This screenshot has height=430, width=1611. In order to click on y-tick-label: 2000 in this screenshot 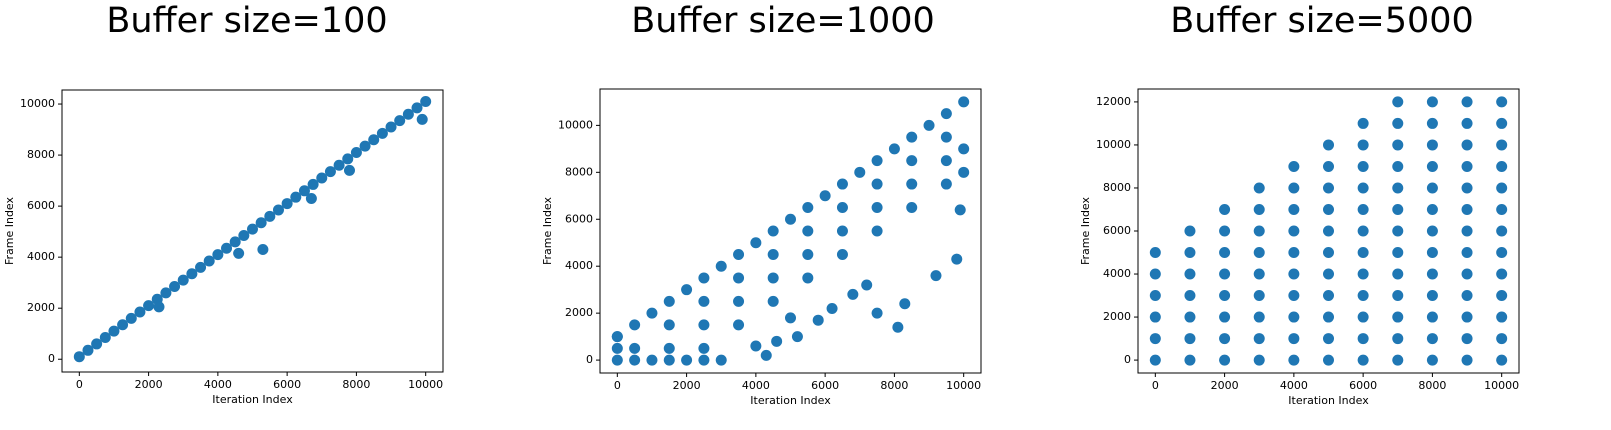, I will do `click(41, 307)`.